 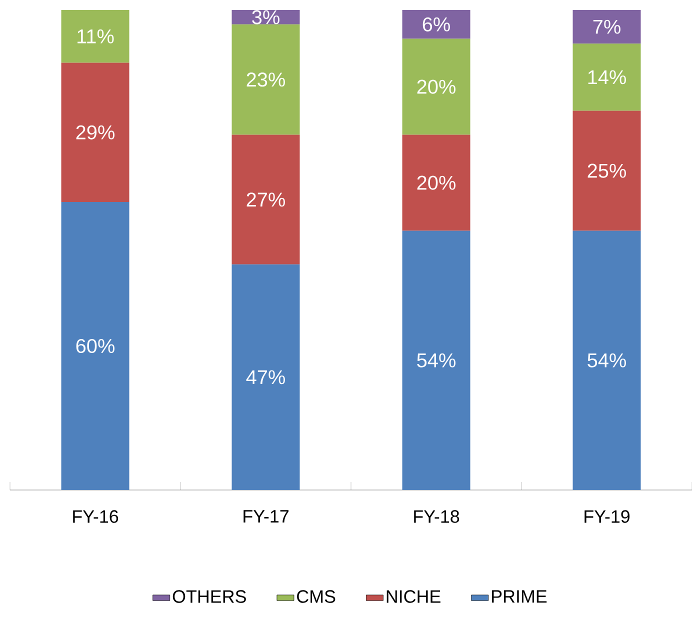 I want to click on x-tick-label: FY-17, so click(x=266, y=516).